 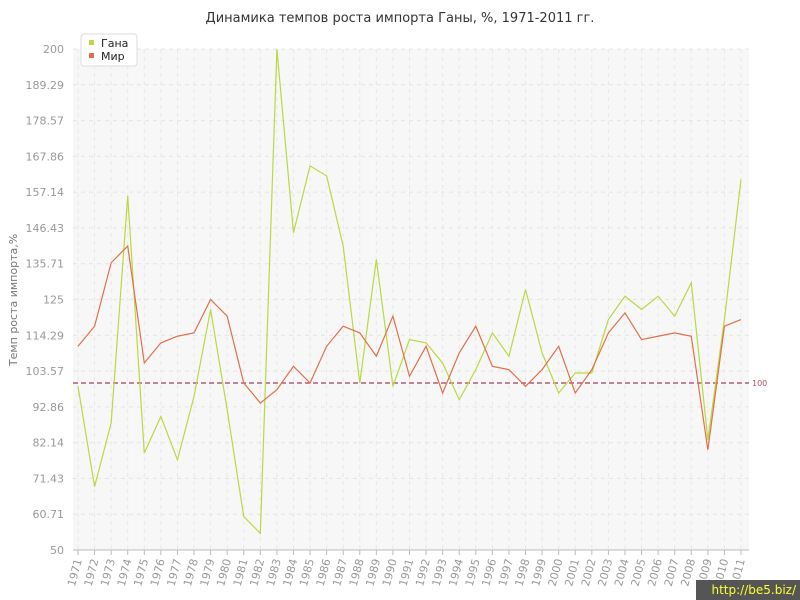 I want to click on y-tick-label: 92.86, so click(x=49, y=407).